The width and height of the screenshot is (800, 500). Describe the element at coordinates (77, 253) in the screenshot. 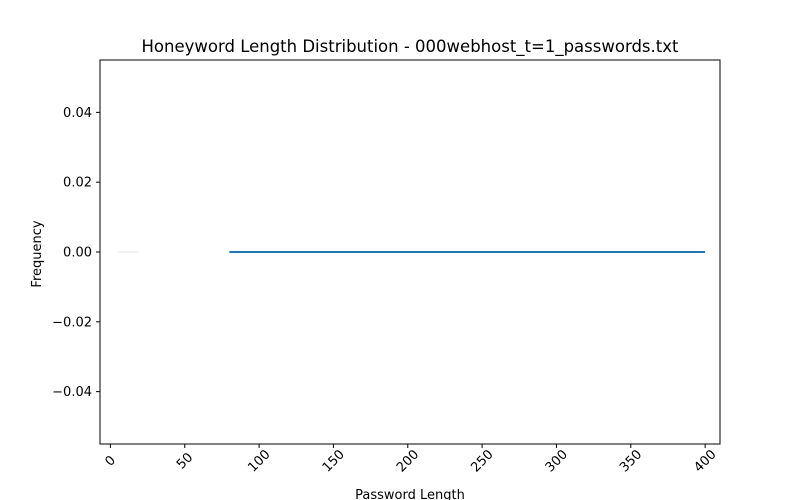

I see `y-tick-label: 0.00` at that location.